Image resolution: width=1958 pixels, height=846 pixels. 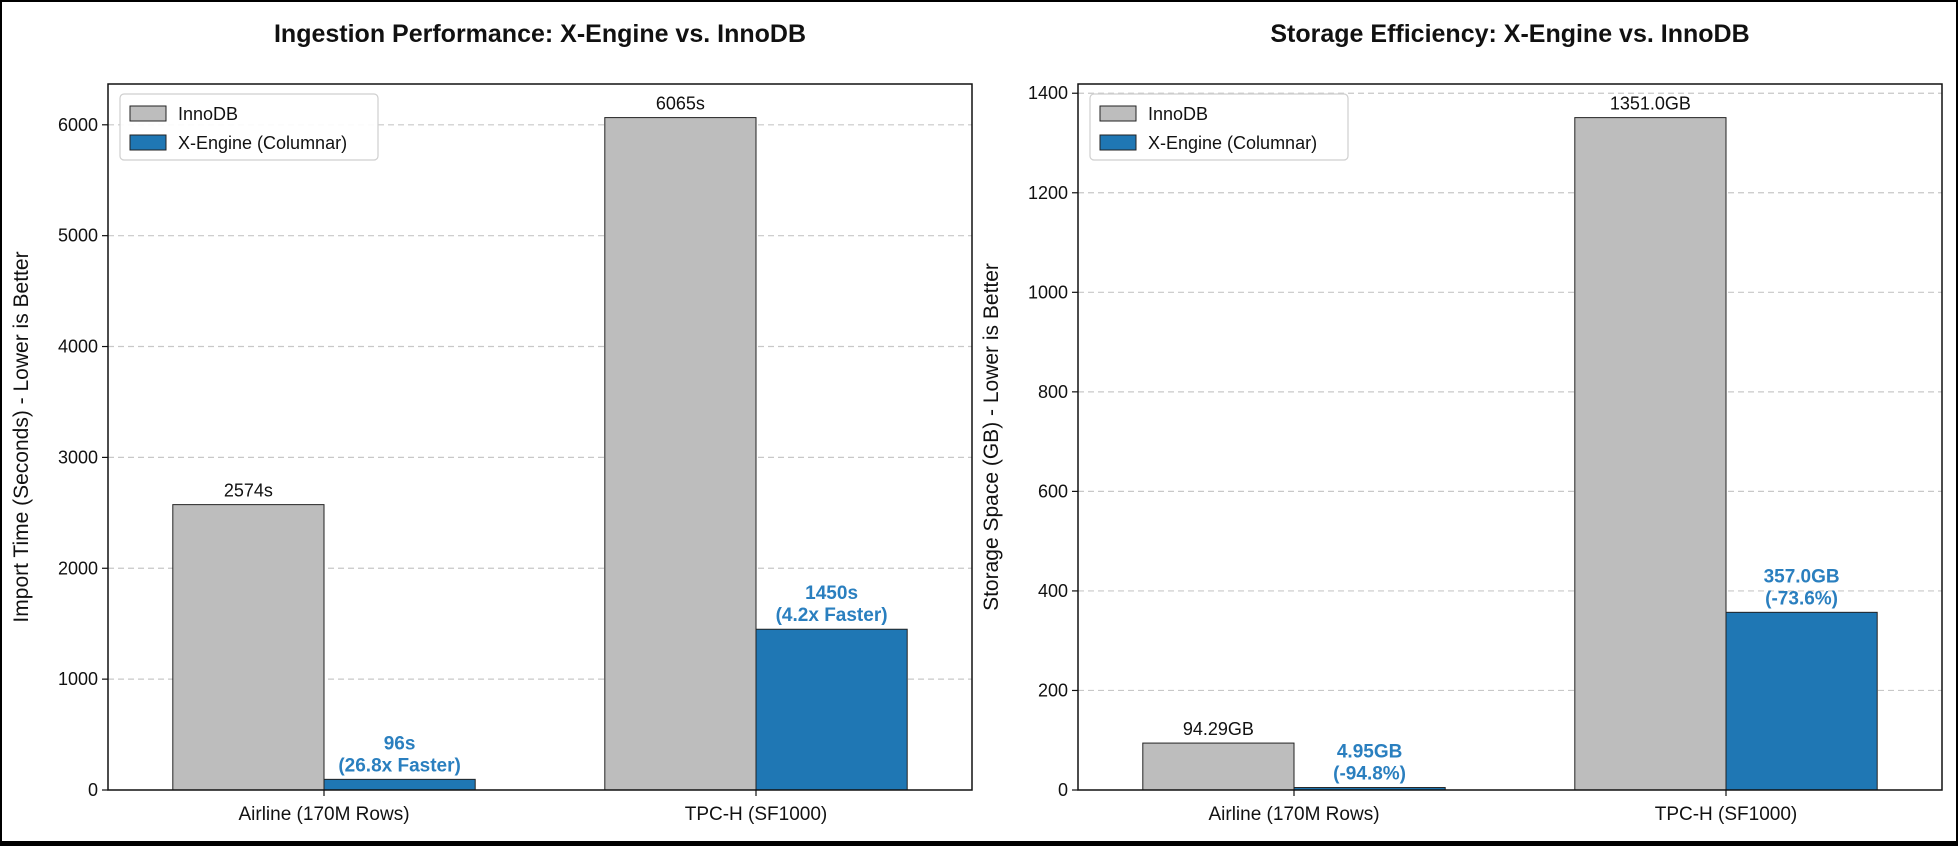 I want to click on chart1-data-label: (4.2x Faster), so click(x=832, y=615).